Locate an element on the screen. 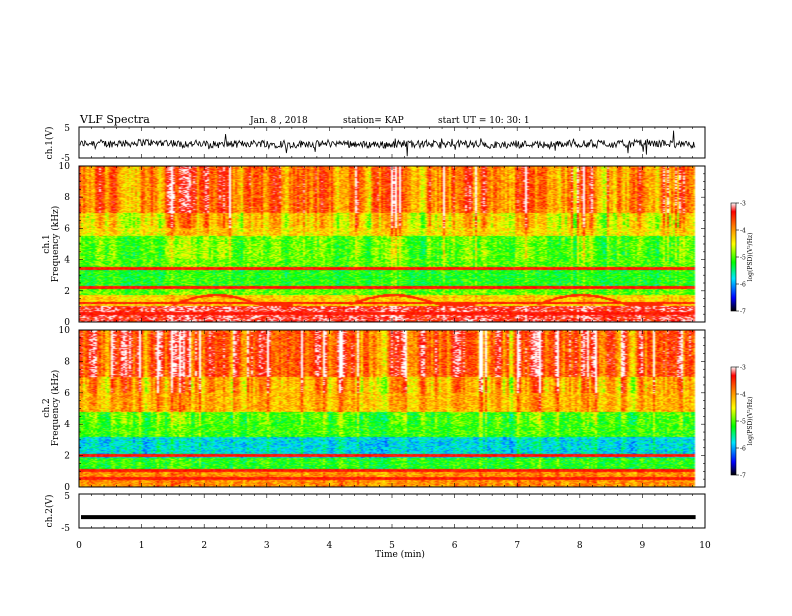 The height and width of the screenshot is (616, 792). x-tick-label: 7 is located at coordinates (517, 546).